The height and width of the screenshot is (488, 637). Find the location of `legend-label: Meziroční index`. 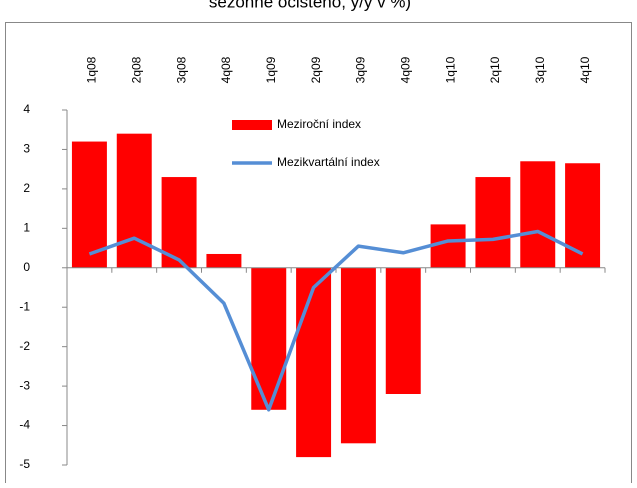

legend-label: Meziroční index is located at coordinates (319, 124).